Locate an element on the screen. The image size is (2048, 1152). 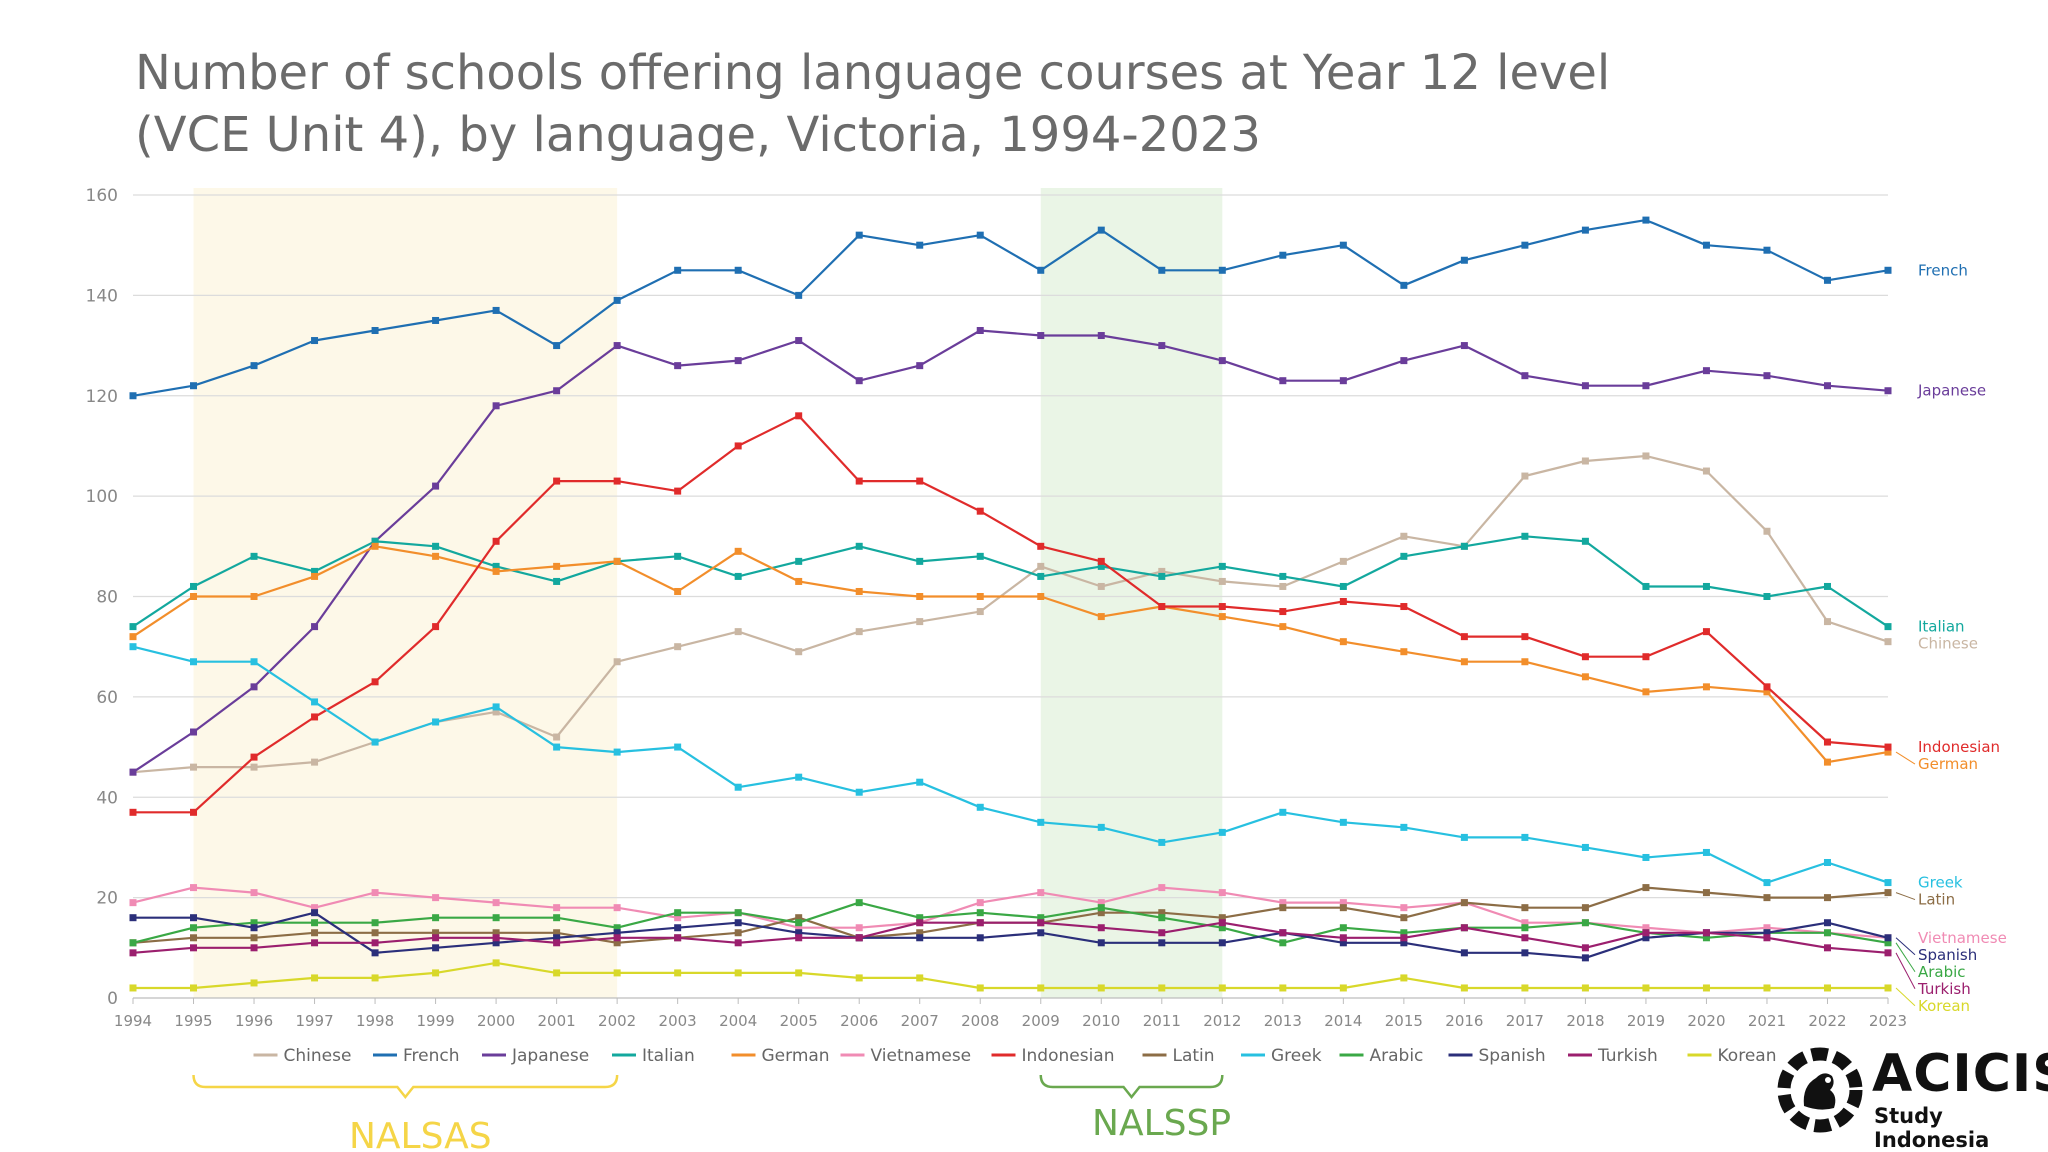
series-line-french is located at coordinates (1010, 308).